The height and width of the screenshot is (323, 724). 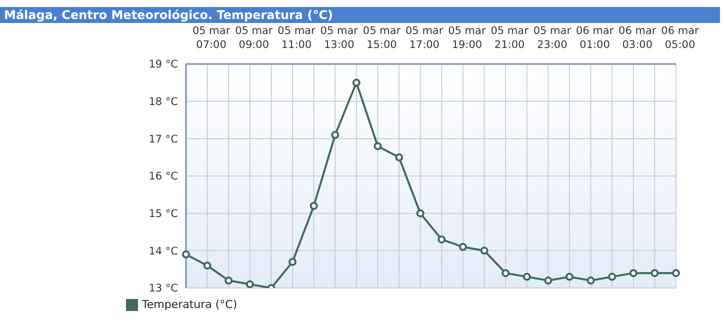 I want to click on y-tick-label: 15 °C, so click(x=163, y=214).